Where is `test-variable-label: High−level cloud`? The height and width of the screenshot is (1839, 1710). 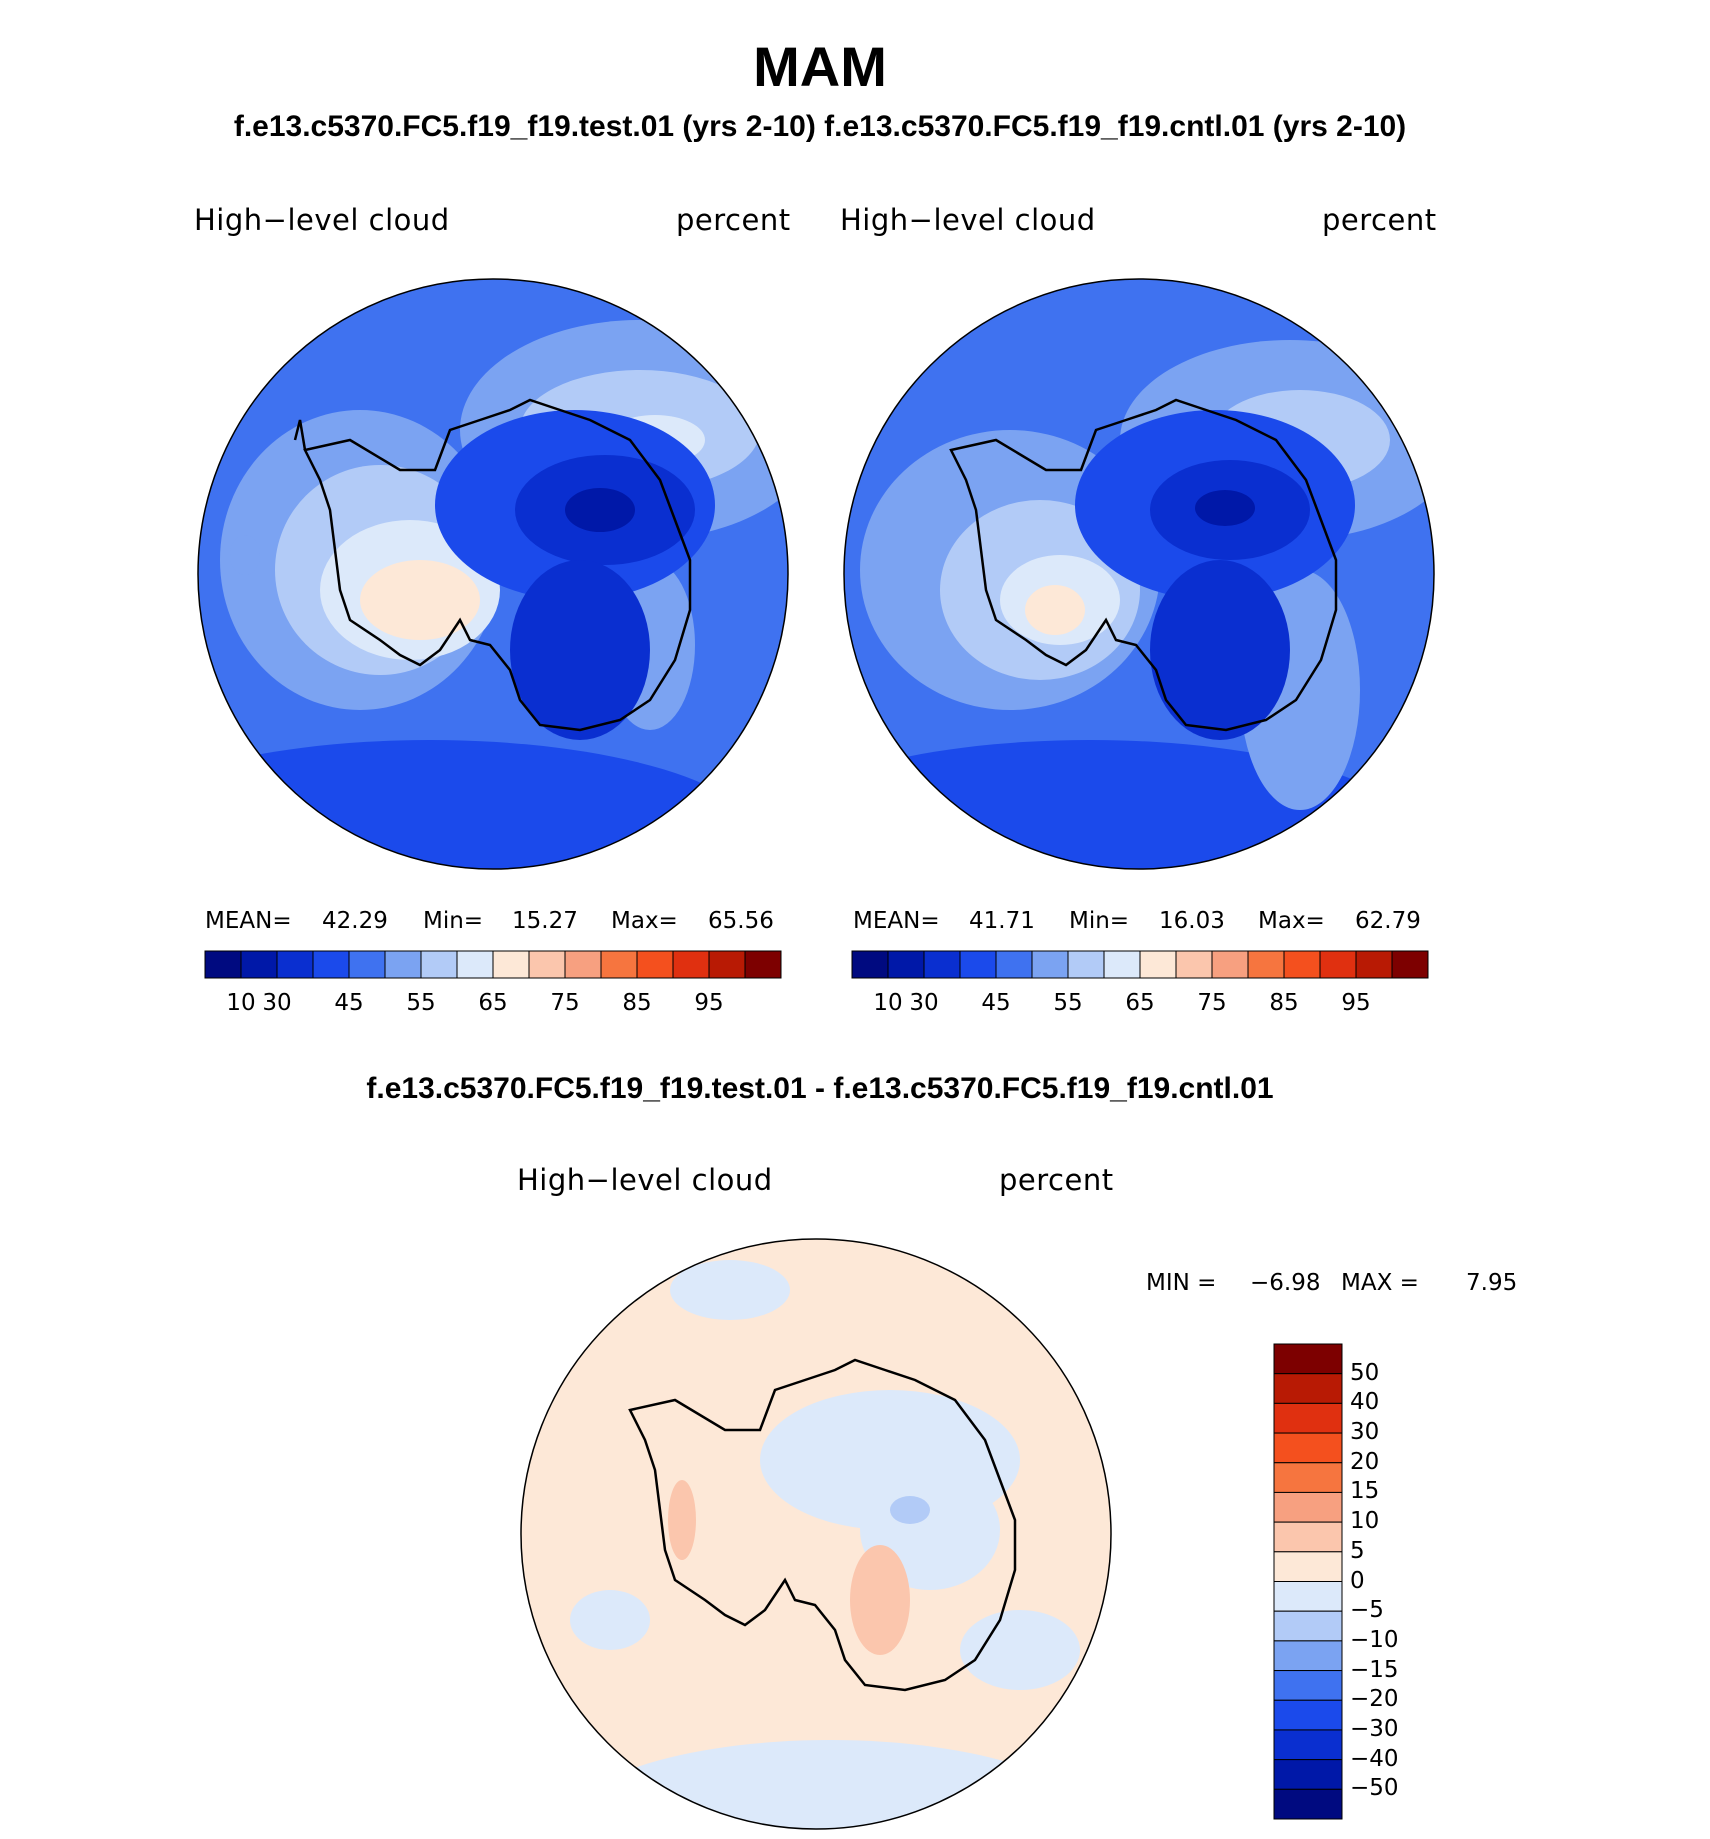
test-variable-label: High−level cloud is located at coordinates (322, 220).